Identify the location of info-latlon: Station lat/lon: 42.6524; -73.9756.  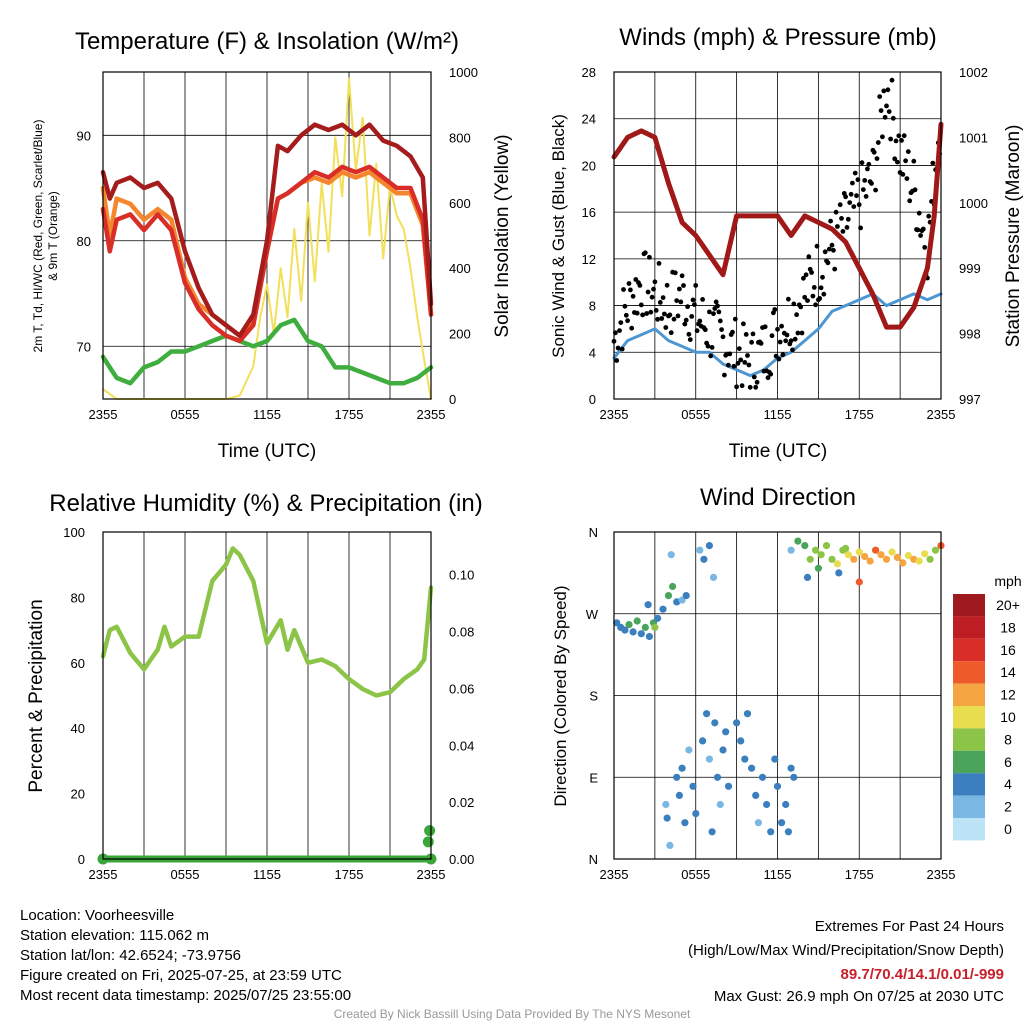
(131, 955).